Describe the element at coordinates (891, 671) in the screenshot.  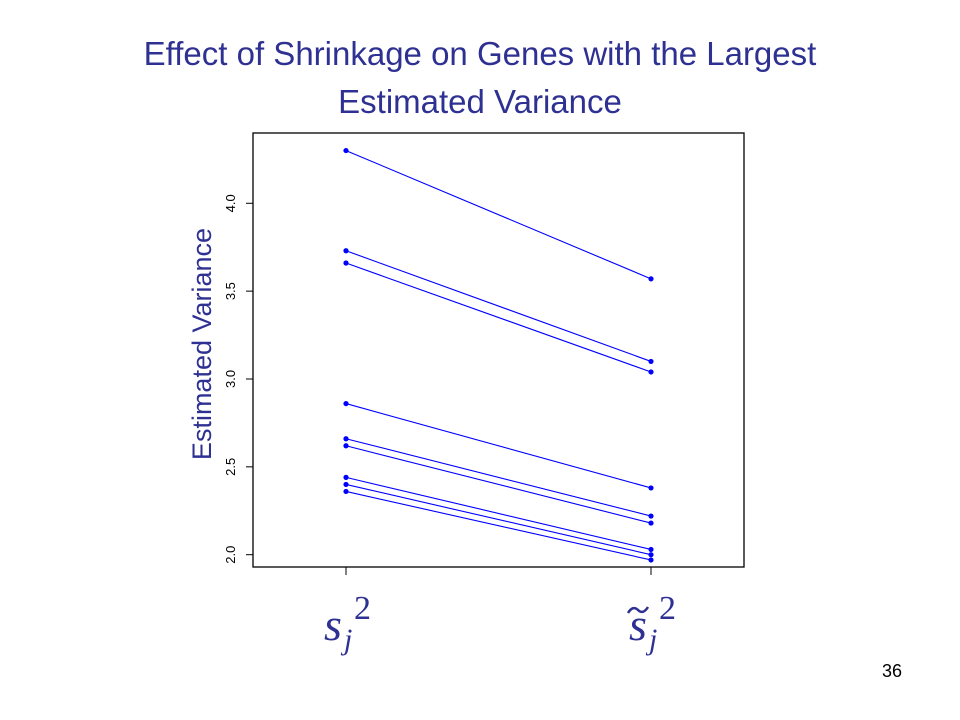
I see `slide-number: 36` at that location.